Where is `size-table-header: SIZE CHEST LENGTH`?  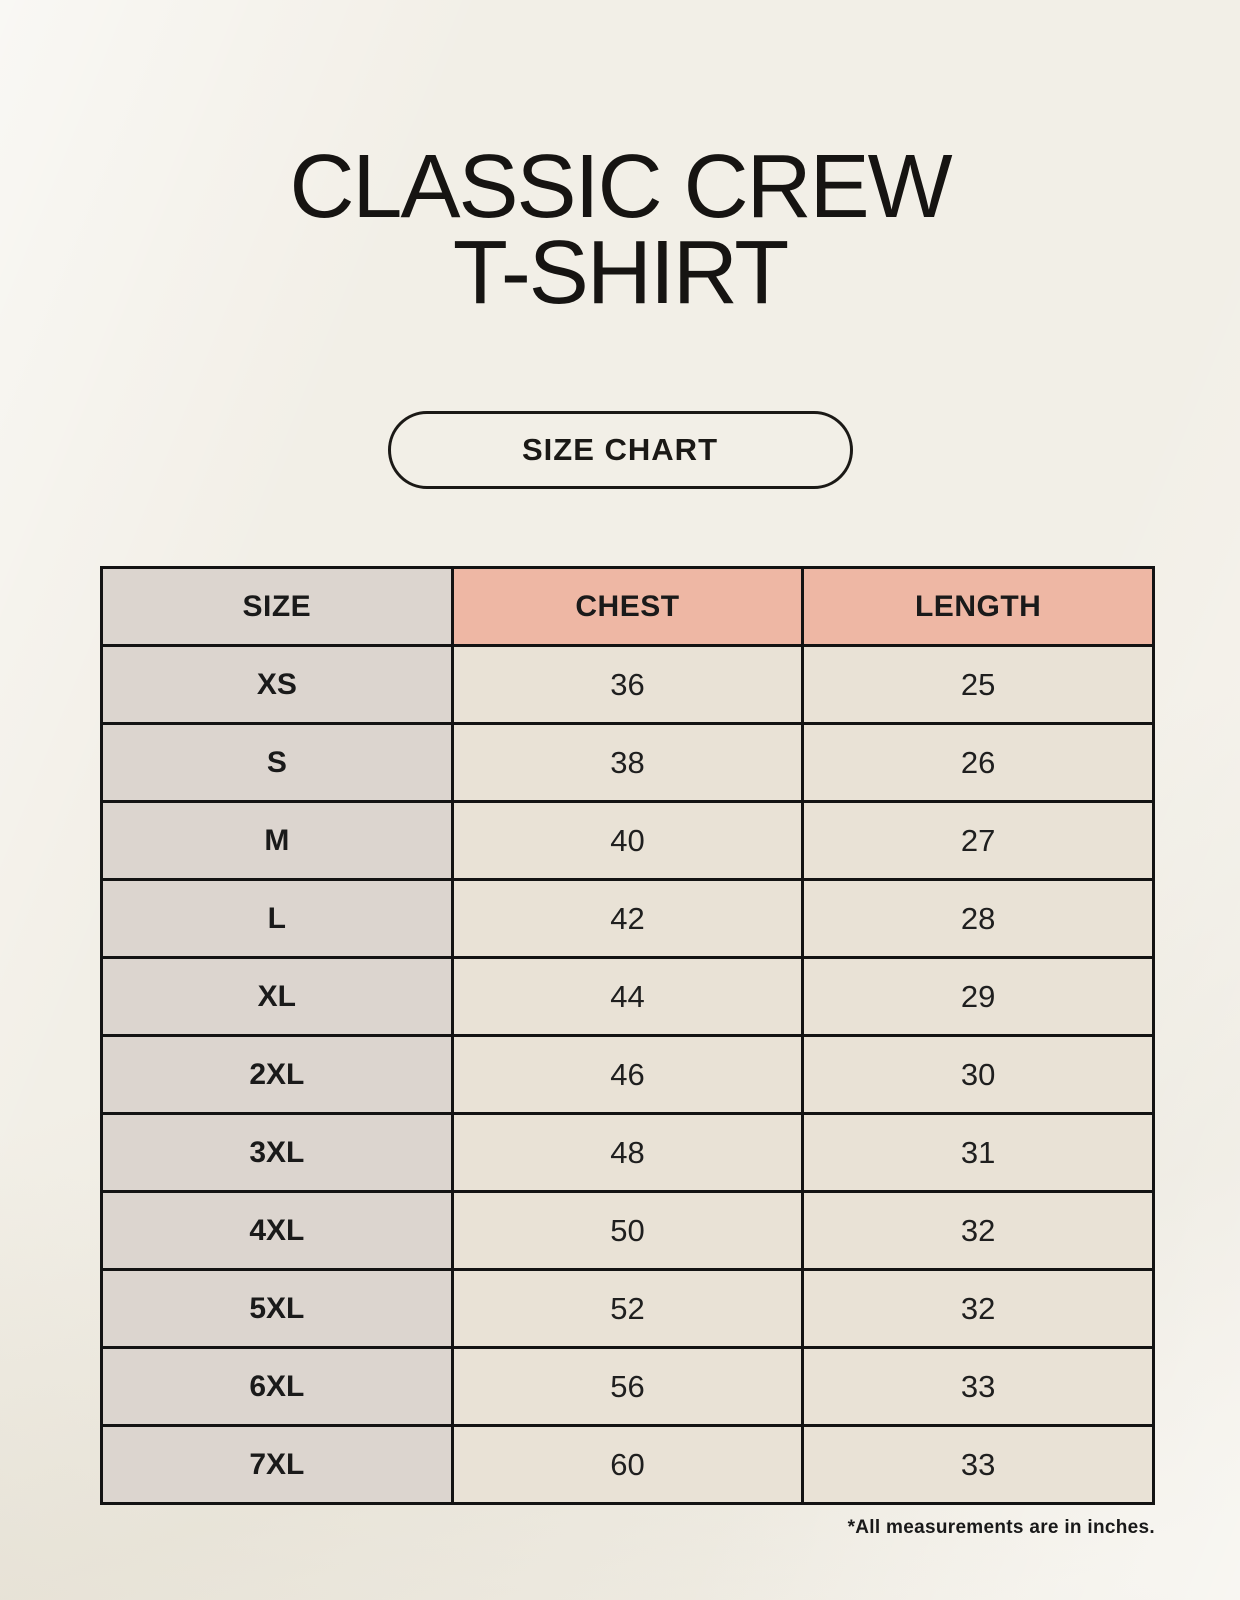 size-table-header: SIZE CHEST LENGTH is located at coordinates (627, 607).